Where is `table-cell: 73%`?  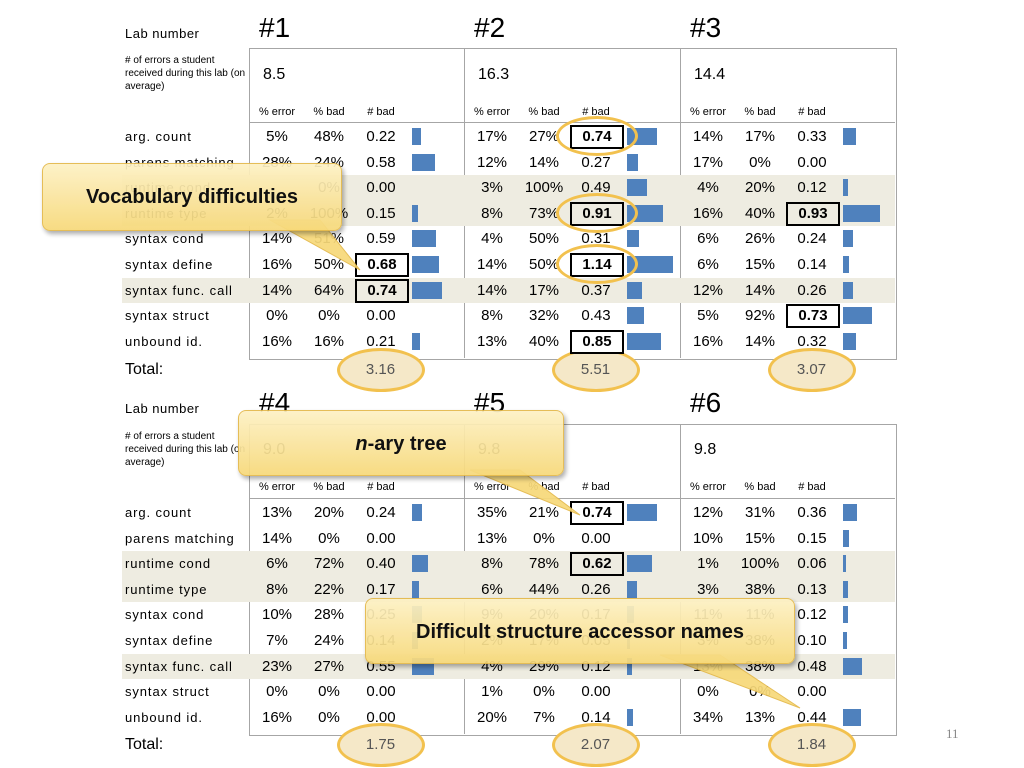
table-cell: 73% is located at coordinates (544, 213).